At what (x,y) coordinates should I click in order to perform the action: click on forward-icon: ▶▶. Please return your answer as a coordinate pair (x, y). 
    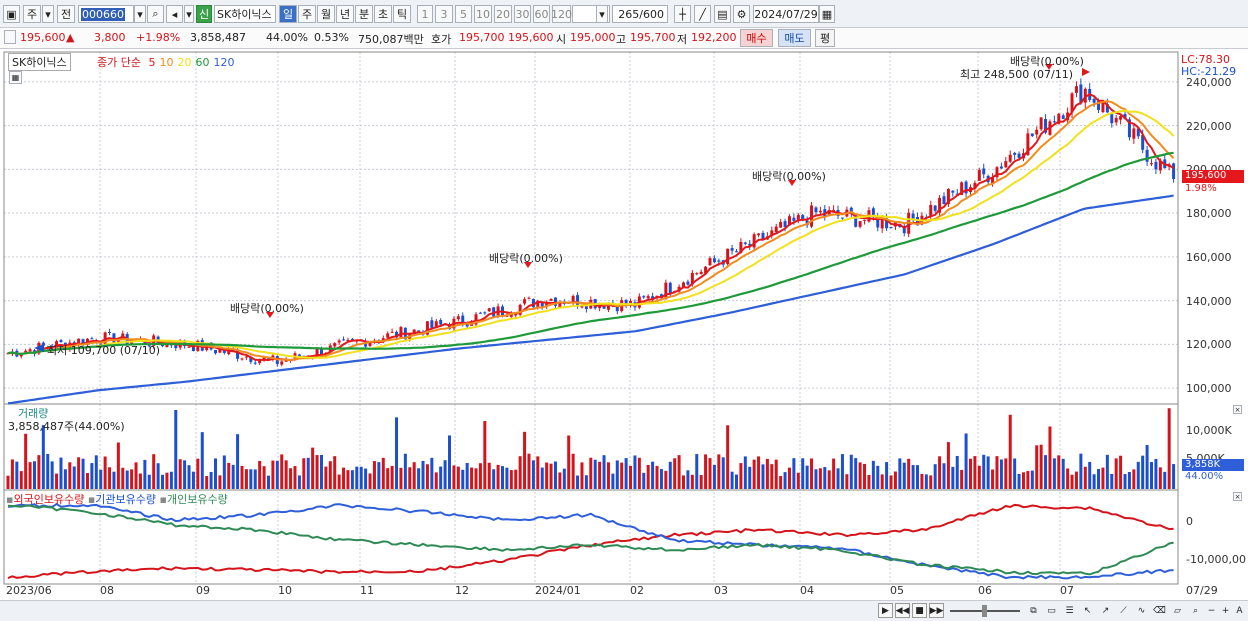
    Looking at the image, I should click on (936, 610).